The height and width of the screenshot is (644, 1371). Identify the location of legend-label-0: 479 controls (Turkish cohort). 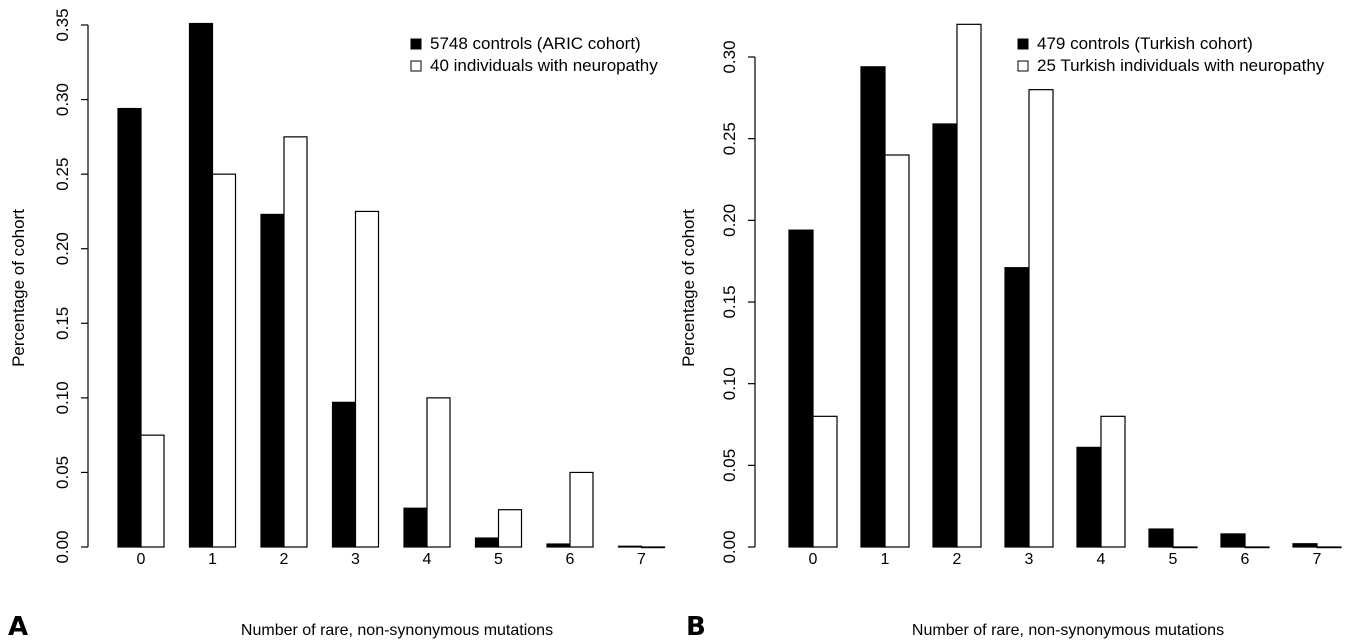
(1145, 43).